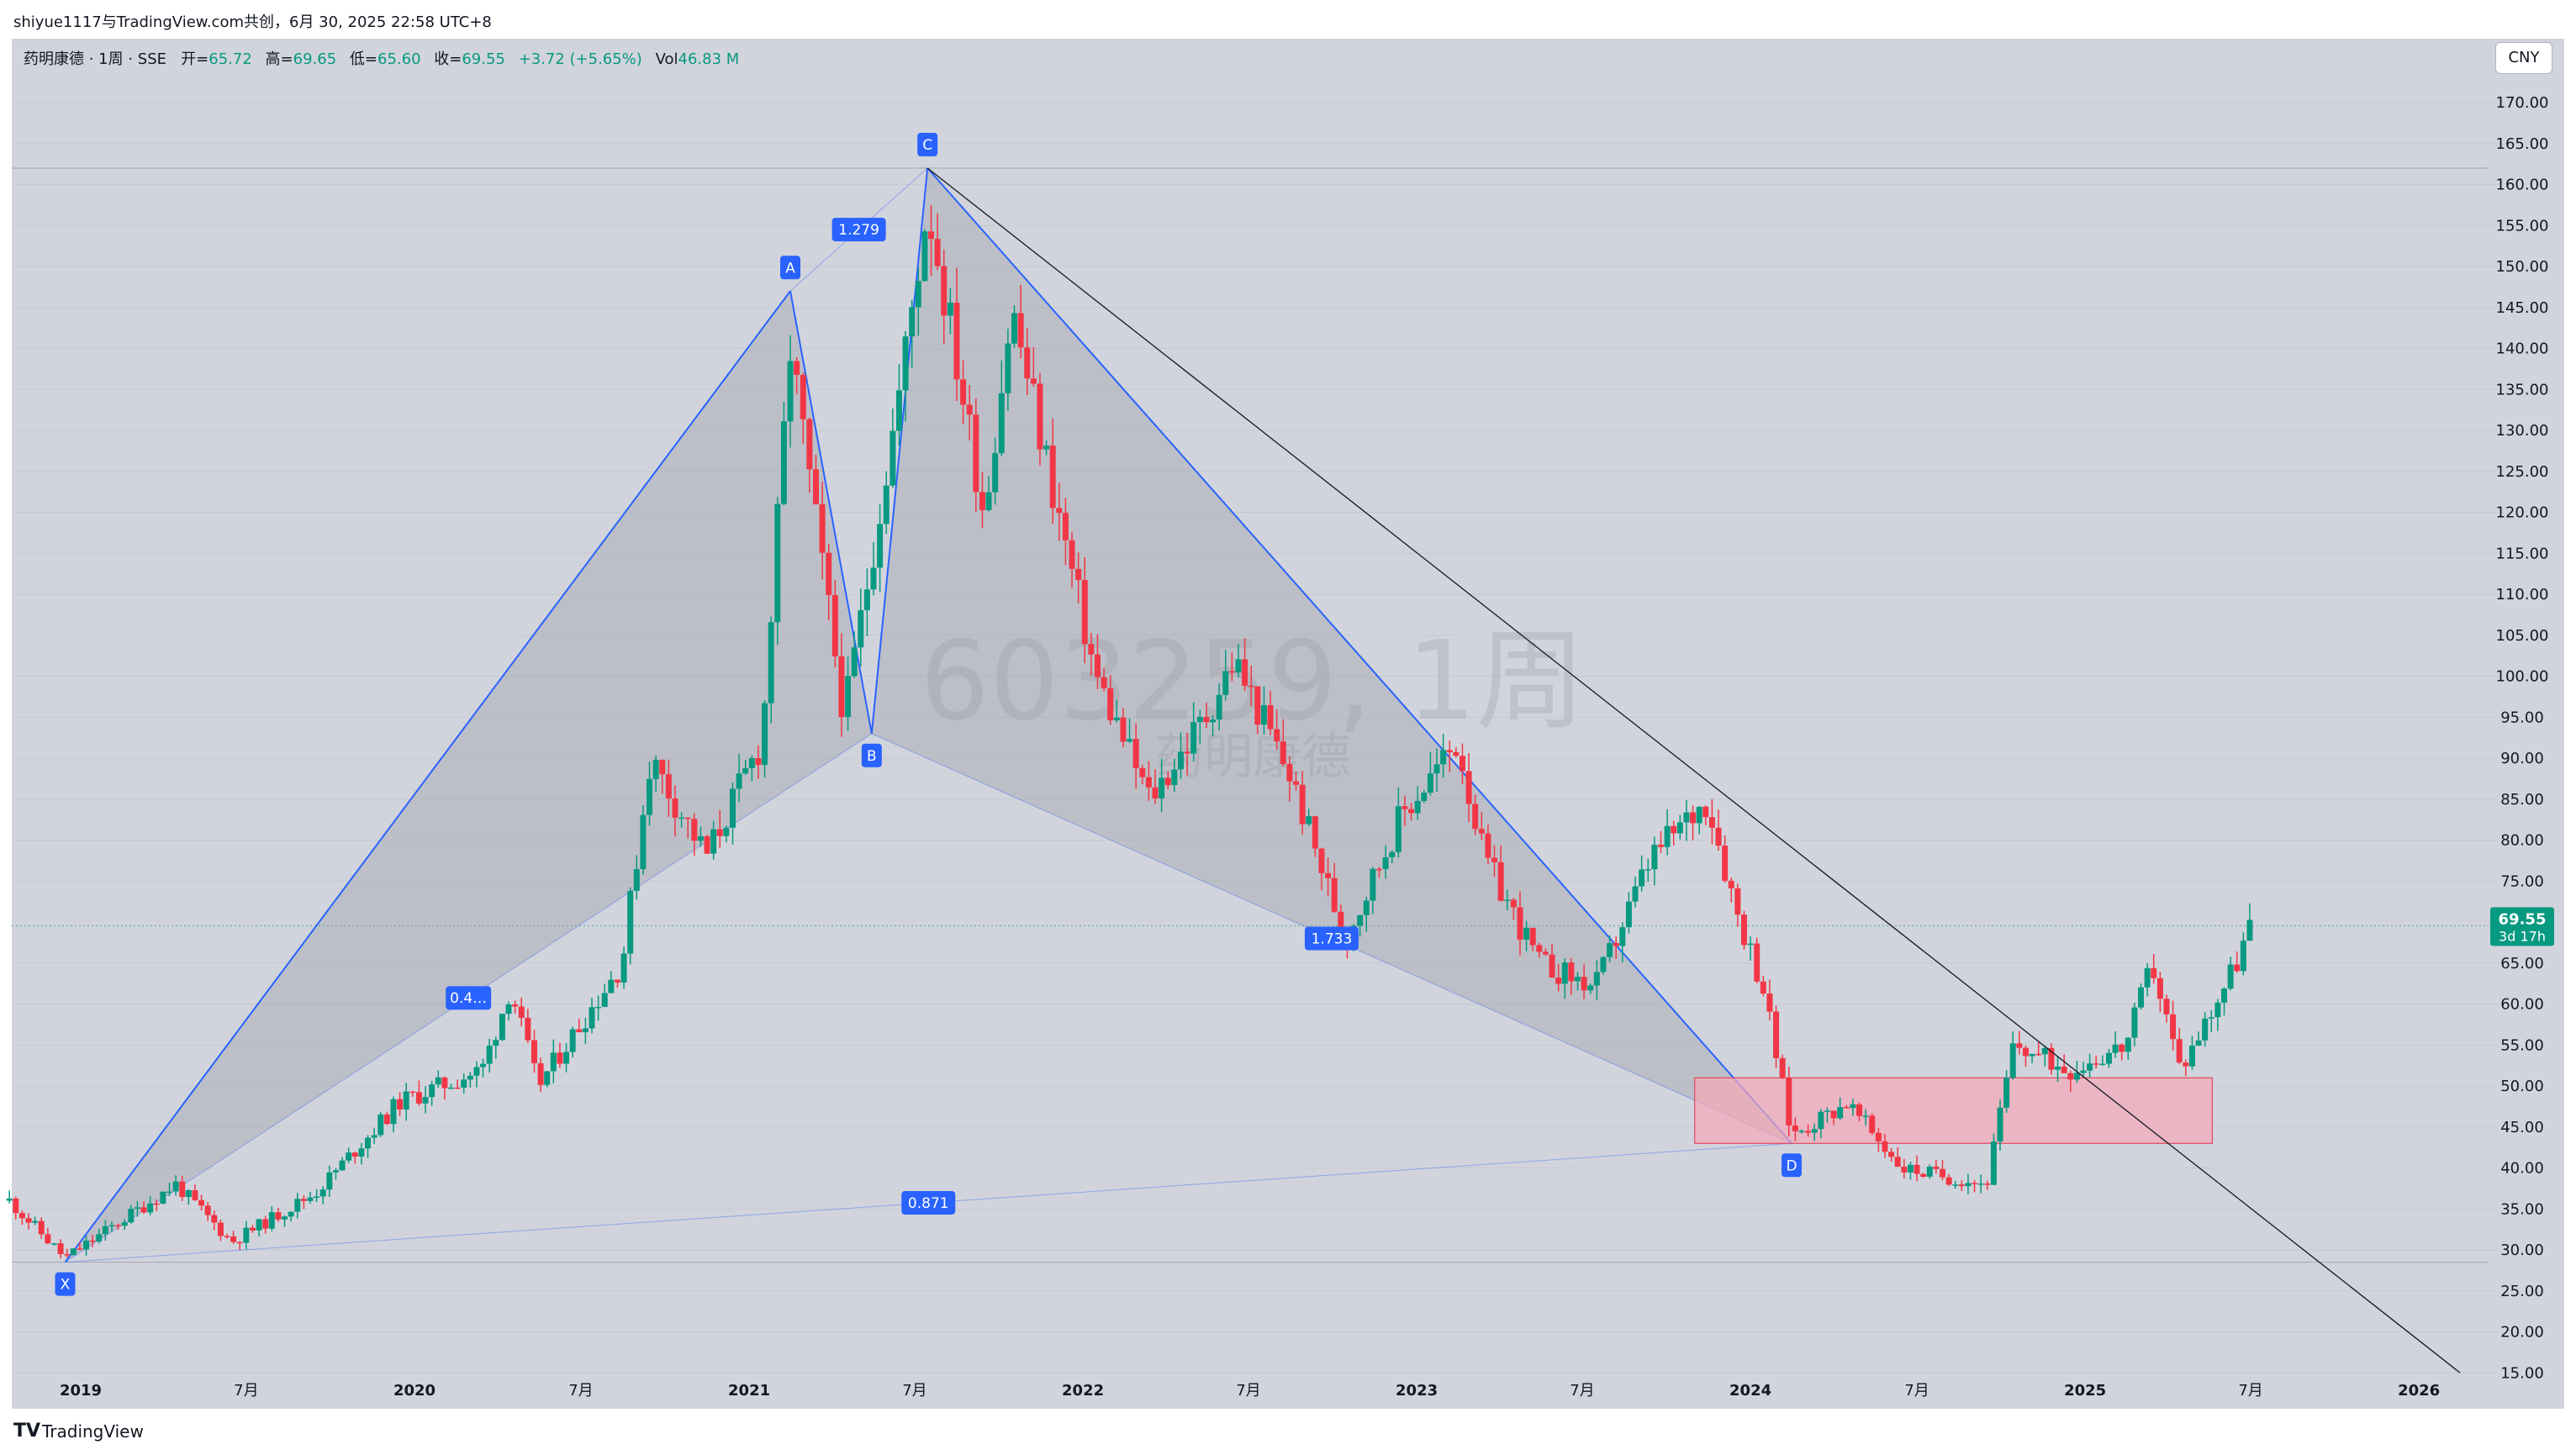 The width and height of the screenshot is (2576, 1455). What do you see at coordinates (27, 1431) in the screenshot?
I see `tradingview-logo: TV` at bounding box center [27, 1431].